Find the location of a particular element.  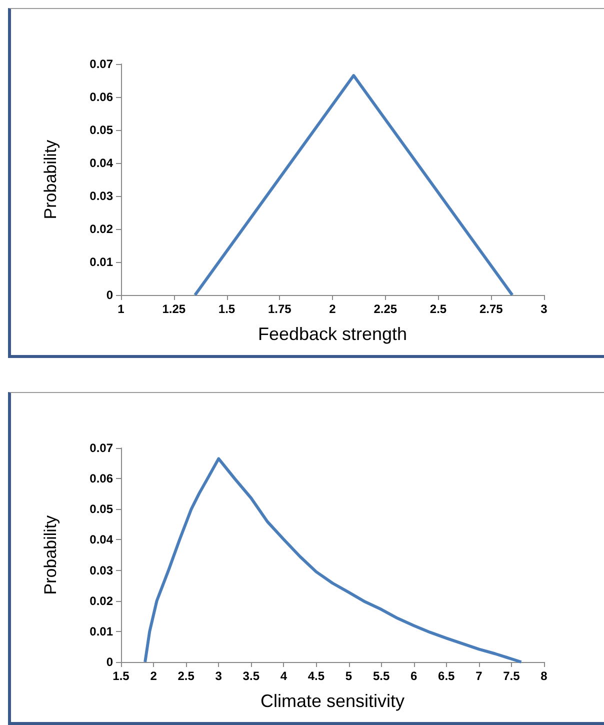

x-tick-label: 7 is located at coordinates (479, 676).